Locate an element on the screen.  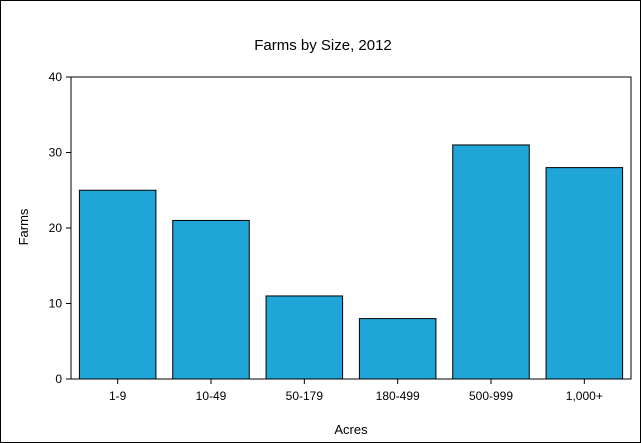
x-tick-label: 1,000+ is located at coordinates (584, 396).